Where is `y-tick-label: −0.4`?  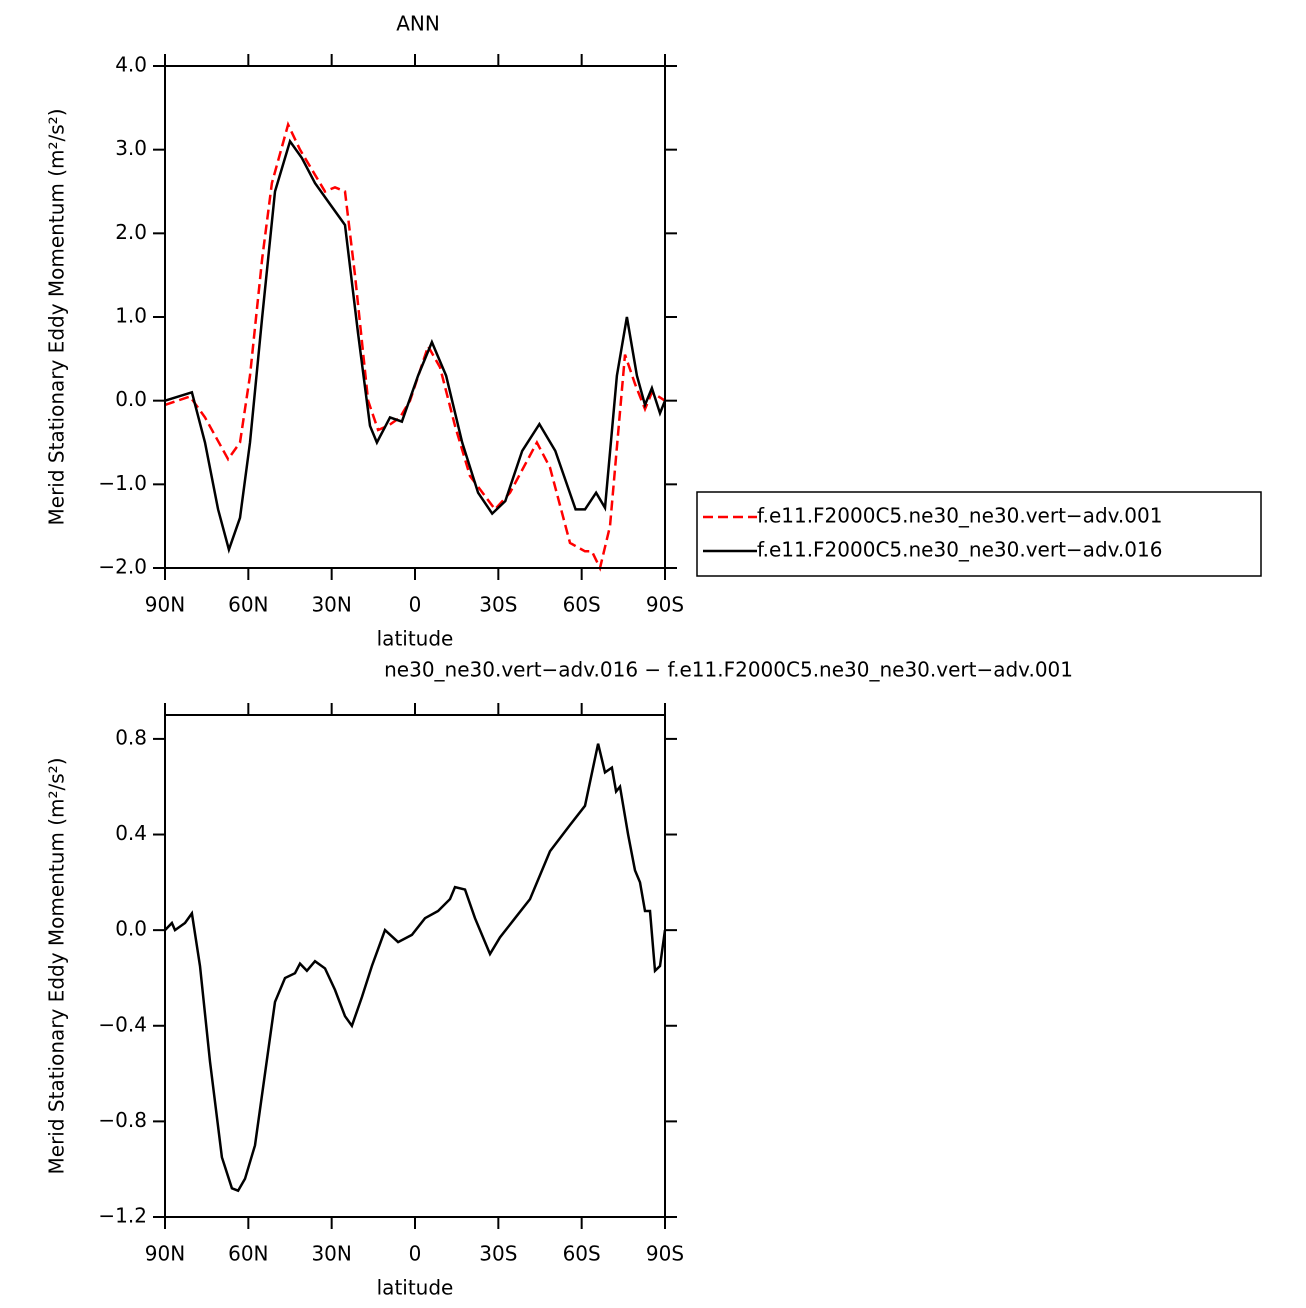
y-tick-label: −0.4 is located at coordinates (122, 1024).